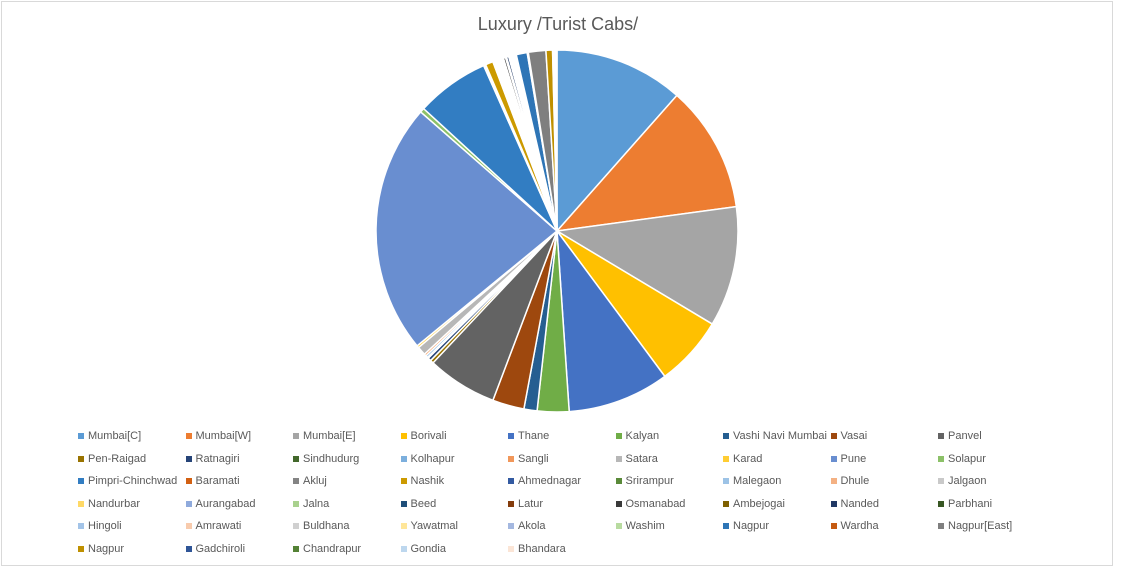 Image resolution: width=1121 pixels, height=567 pixels. I want to click on legend-label: Beed, so click(423, 503).